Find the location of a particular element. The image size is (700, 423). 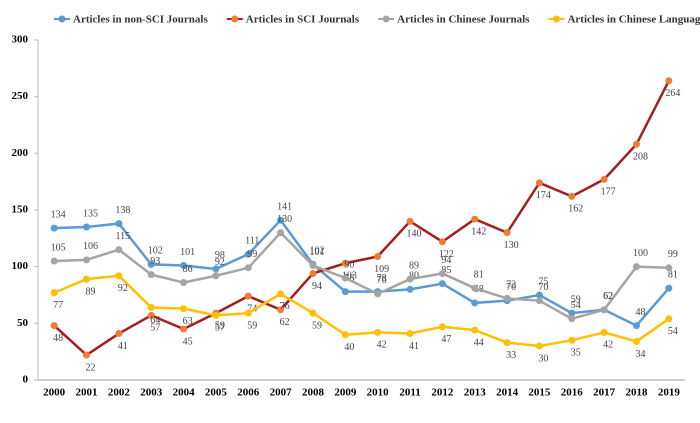

data-label: 76 is located at coordinates (382, 280).